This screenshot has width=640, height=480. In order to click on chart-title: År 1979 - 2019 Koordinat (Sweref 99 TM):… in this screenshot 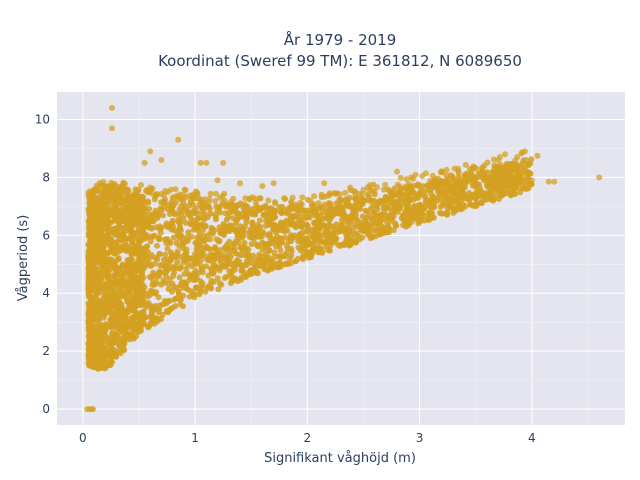, I will do `click(340, 50)`.